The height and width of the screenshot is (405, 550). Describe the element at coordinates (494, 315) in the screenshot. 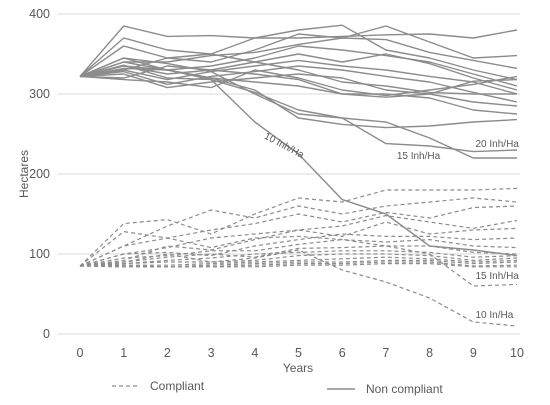

I see `annotation-label: 10 In/Ha` at that location.